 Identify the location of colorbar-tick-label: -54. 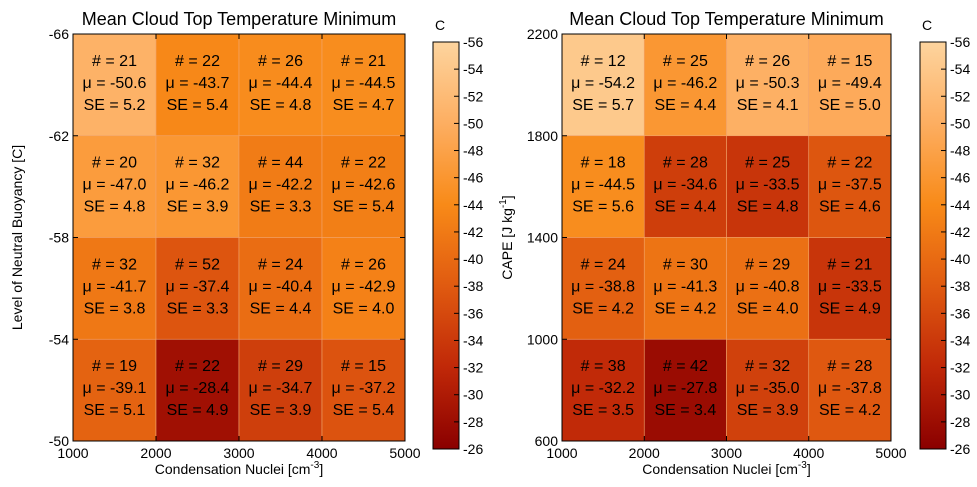
(473, 69).